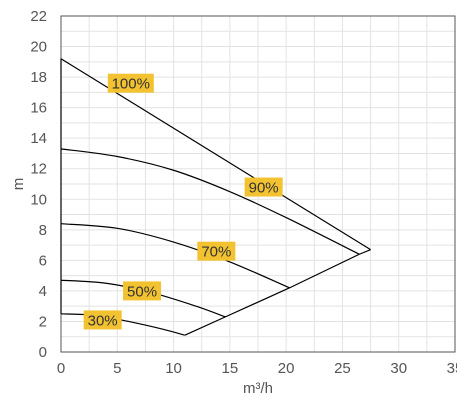  Describe the element at coordinates (173, 368) in the screenshot. I see `x-tick-label: 10` at that location.